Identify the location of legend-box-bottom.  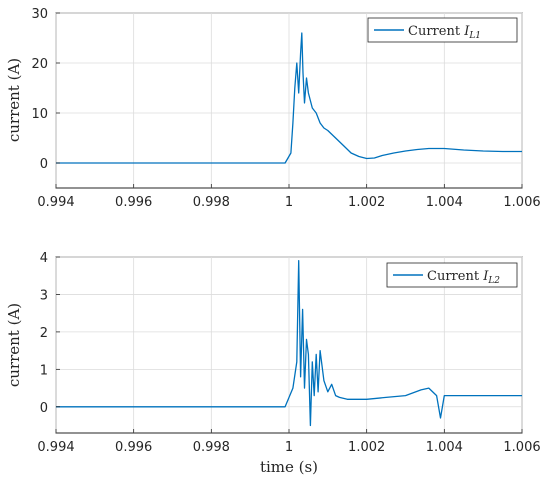
(452, 275).